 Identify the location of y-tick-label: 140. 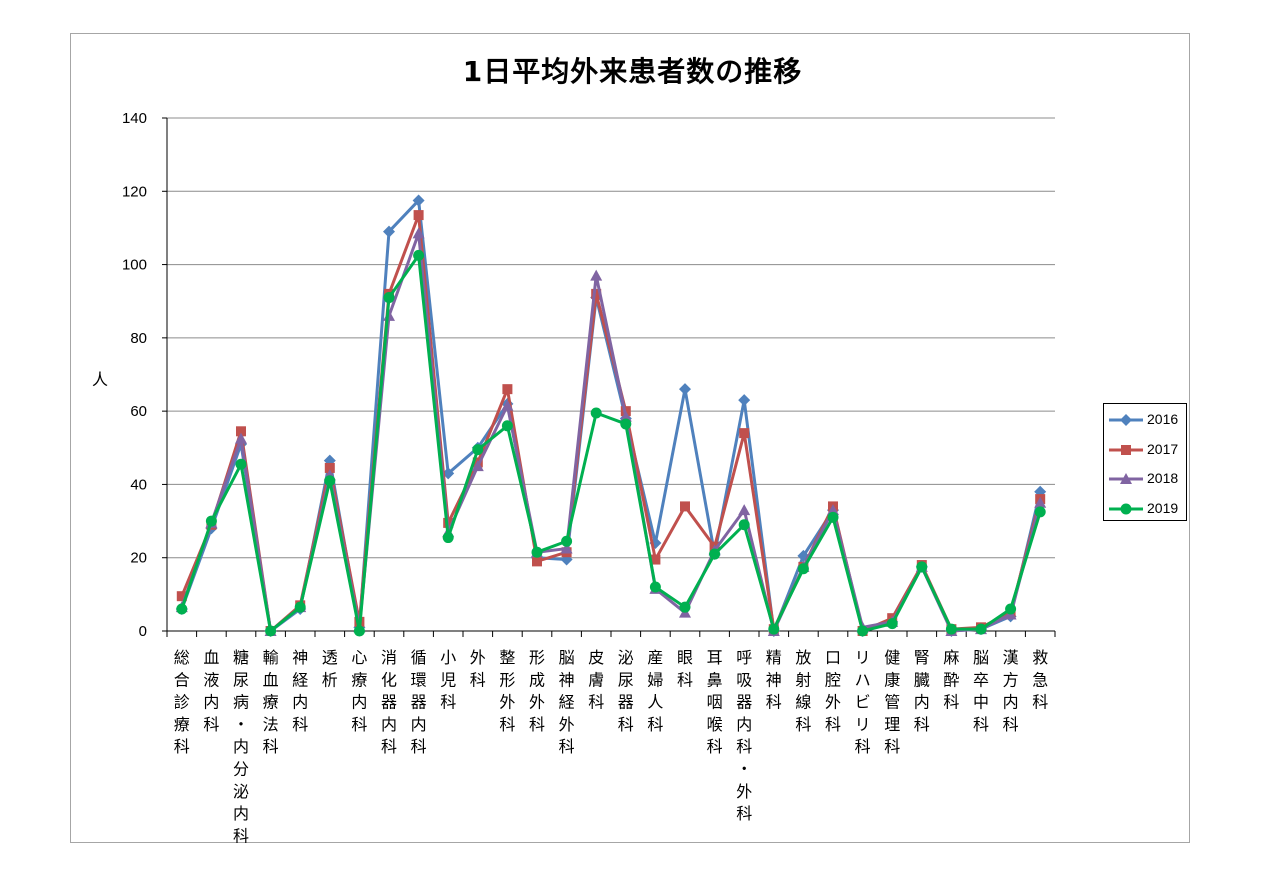
(134, 118).